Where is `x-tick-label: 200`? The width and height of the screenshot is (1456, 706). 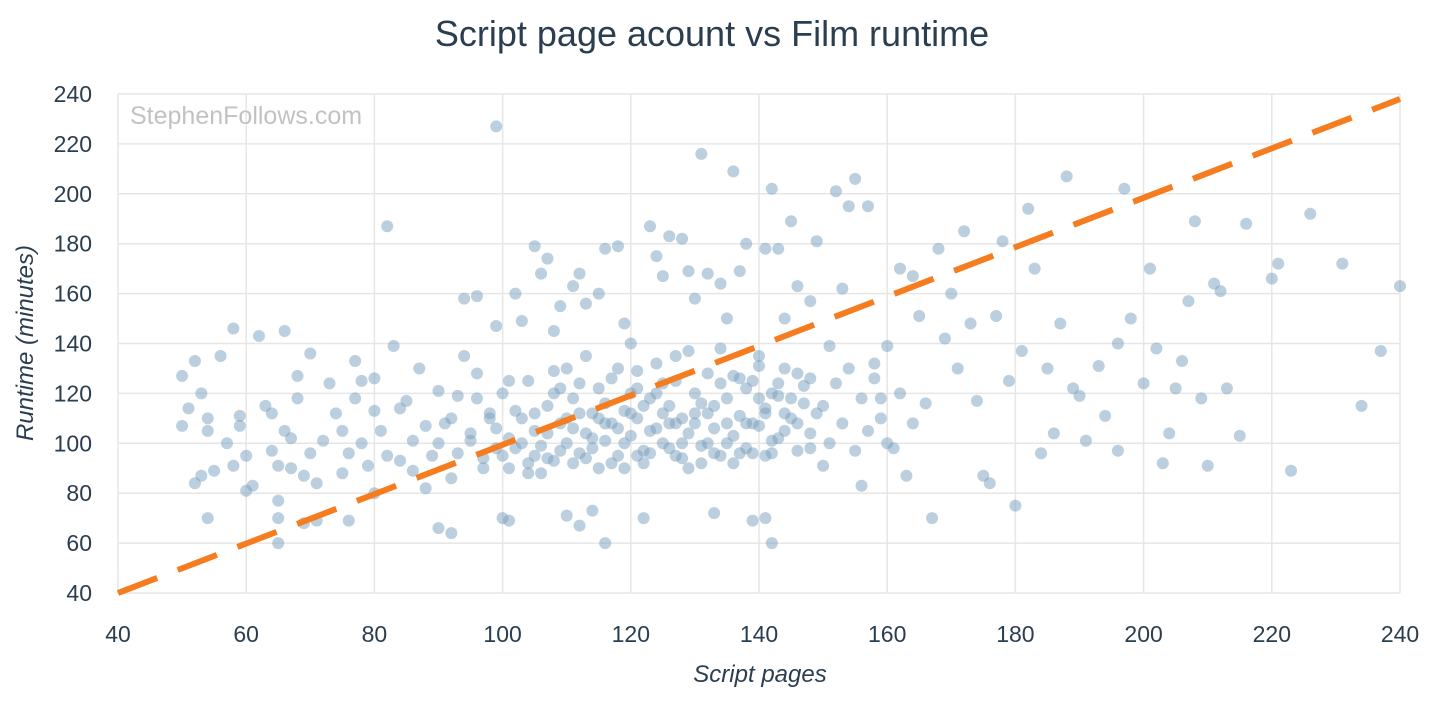
x-tick-label: 200 is located at coordinates (1143, 634).